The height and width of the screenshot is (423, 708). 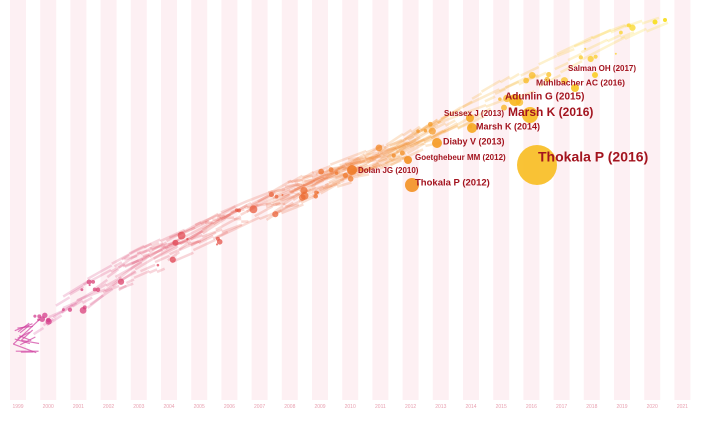 I want to click on year-label: 2004, so click(x=168, y=407).